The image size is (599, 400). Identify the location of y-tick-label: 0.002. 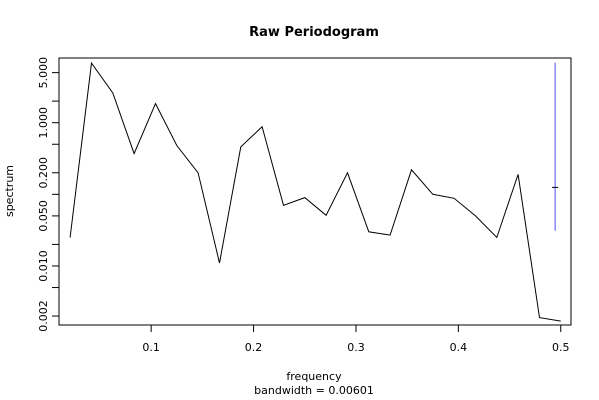
(43, 316).